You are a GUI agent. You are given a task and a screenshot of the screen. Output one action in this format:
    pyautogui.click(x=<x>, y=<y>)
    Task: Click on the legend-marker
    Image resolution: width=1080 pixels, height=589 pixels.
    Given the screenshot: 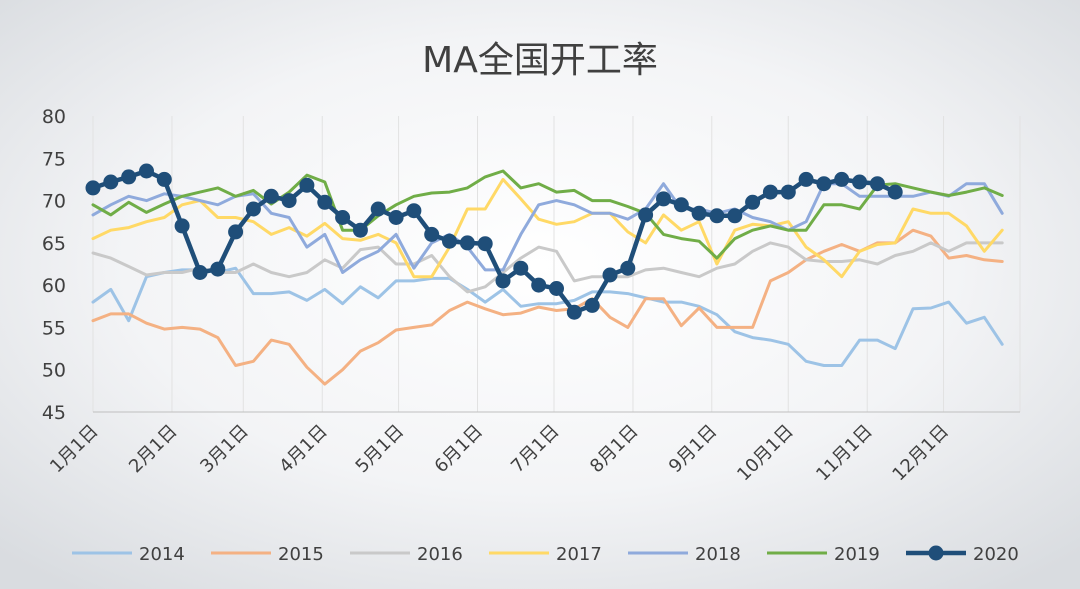 What is the action you would take?
    pyautogui.click(x=936, y=553)
    